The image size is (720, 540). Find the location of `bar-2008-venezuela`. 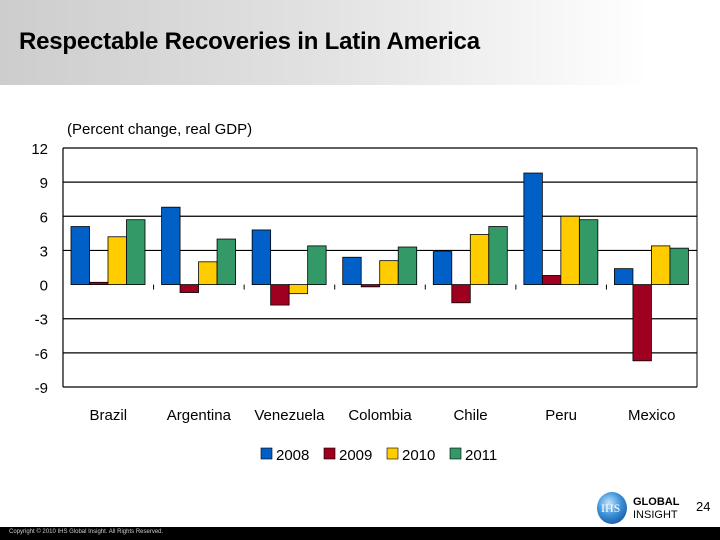

bar-2008-venezuela is located at coordinates (261, 257).